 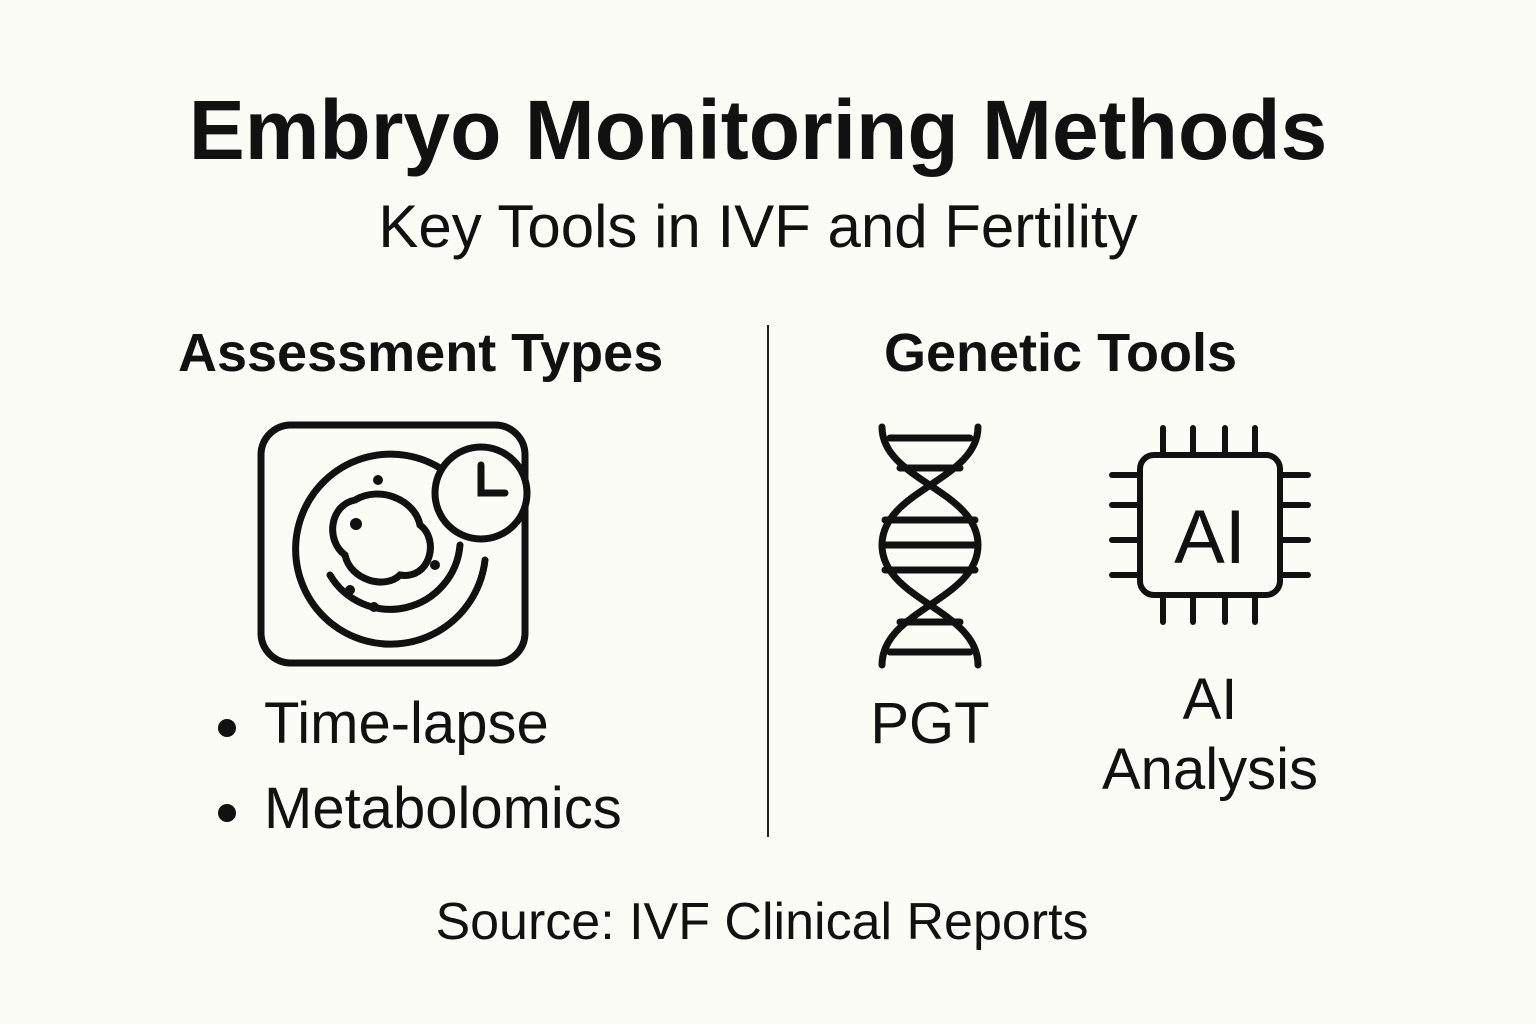 I want to click on ai-analysis-label-line2: Analysis, so click(x=1210, y=769).